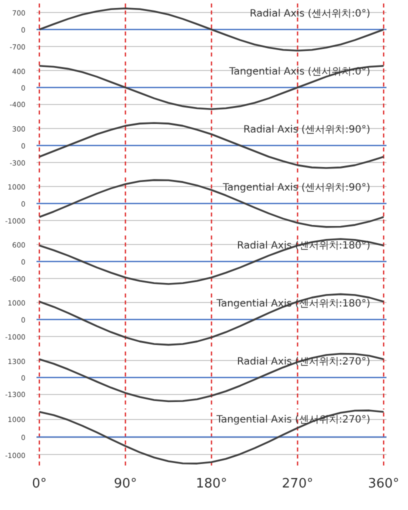 The width and height of the screenshot is (408, 510). I want to click on text: Radial Axis (센서위치:90°), so click(306, 130).